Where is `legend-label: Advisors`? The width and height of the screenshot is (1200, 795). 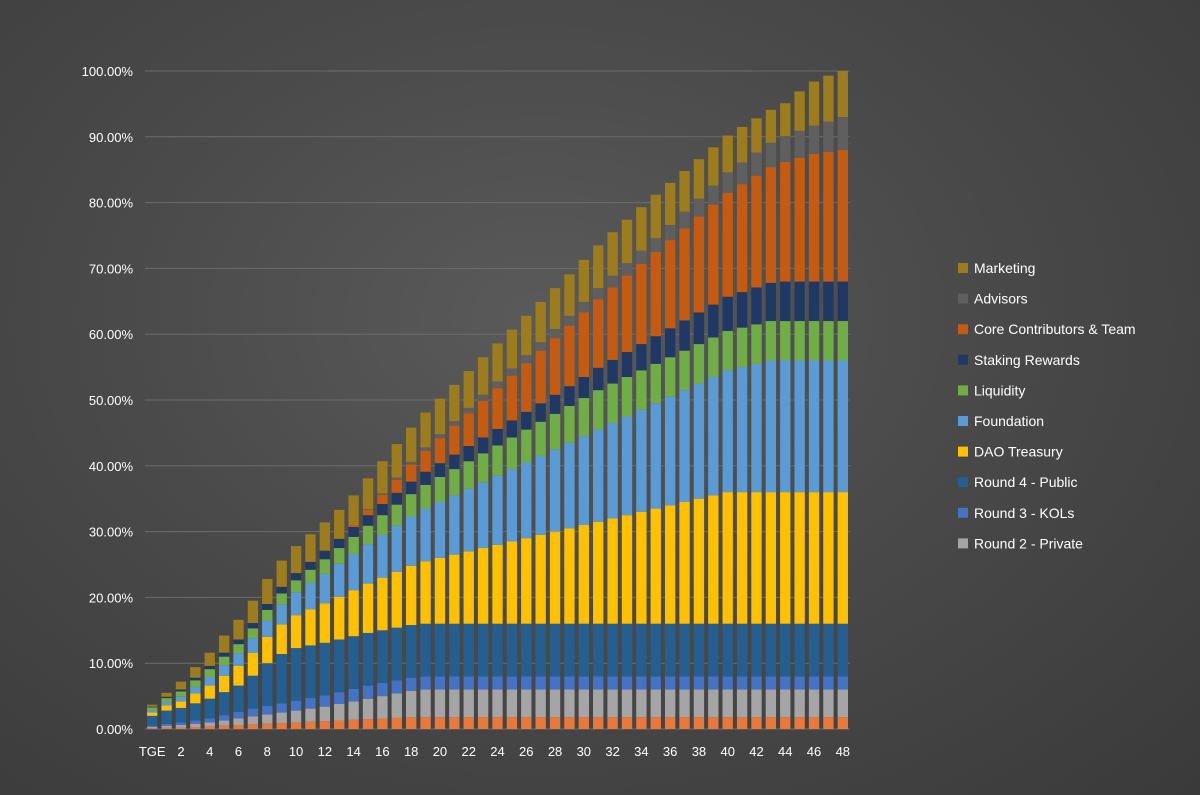
legend-label: Advisors is located at coordinates (1001, 299).